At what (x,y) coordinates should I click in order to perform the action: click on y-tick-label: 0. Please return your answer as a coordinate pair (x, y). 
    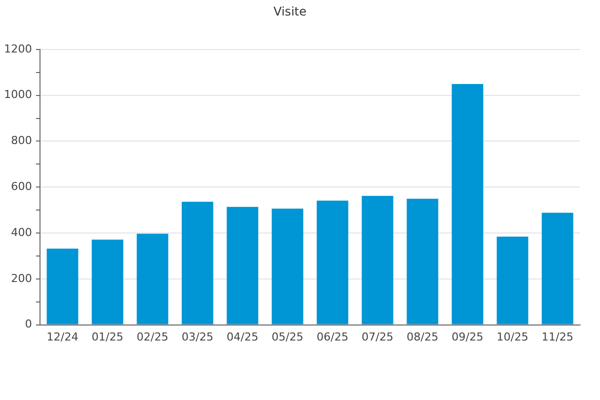
    Looking at the image, I should click on (28, 324).